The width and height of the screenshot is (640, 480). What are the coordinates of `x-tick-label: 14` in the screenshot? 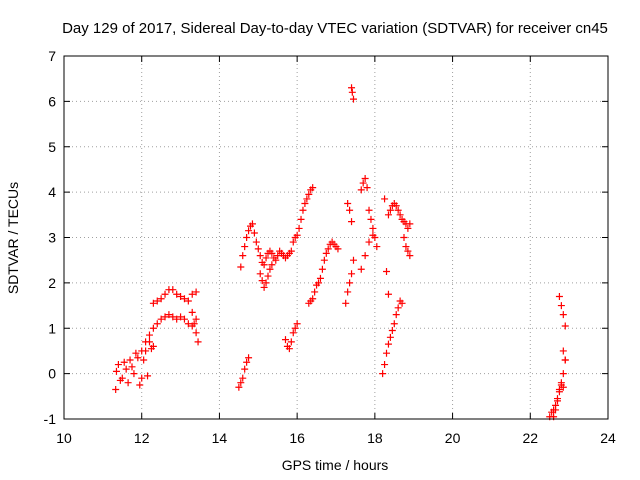 It's located at (220, 438).